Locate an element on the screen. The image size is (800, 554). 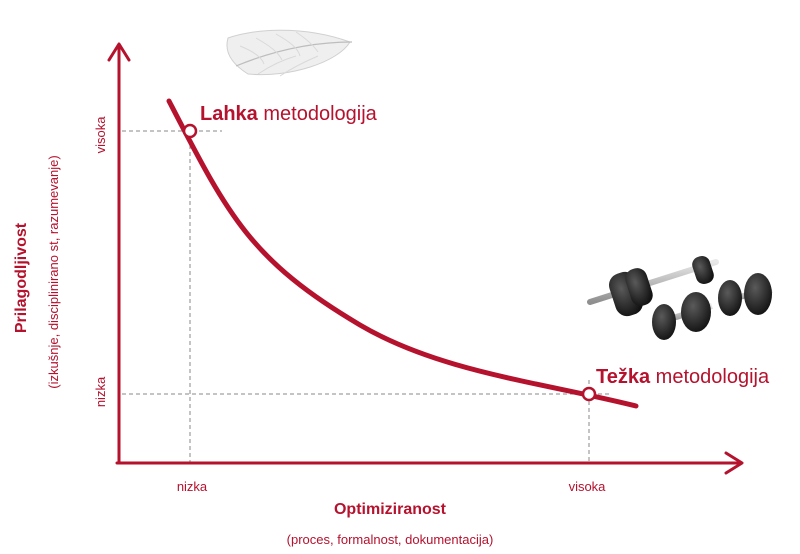
label-heavy-rest: metodologija is located at coordinates (710, 377).